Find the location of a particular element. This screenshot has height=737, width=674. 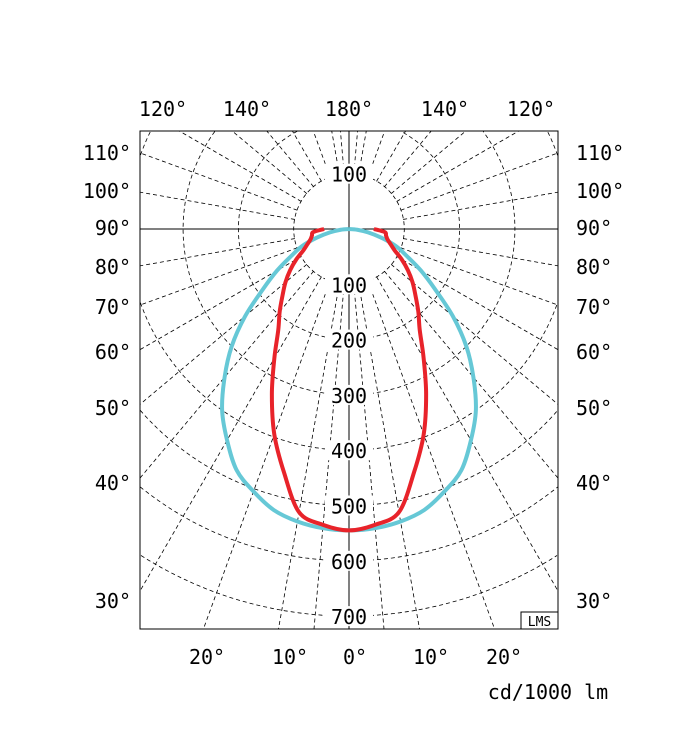

left-angle-label: 30° is located at coordinates (113, 601).